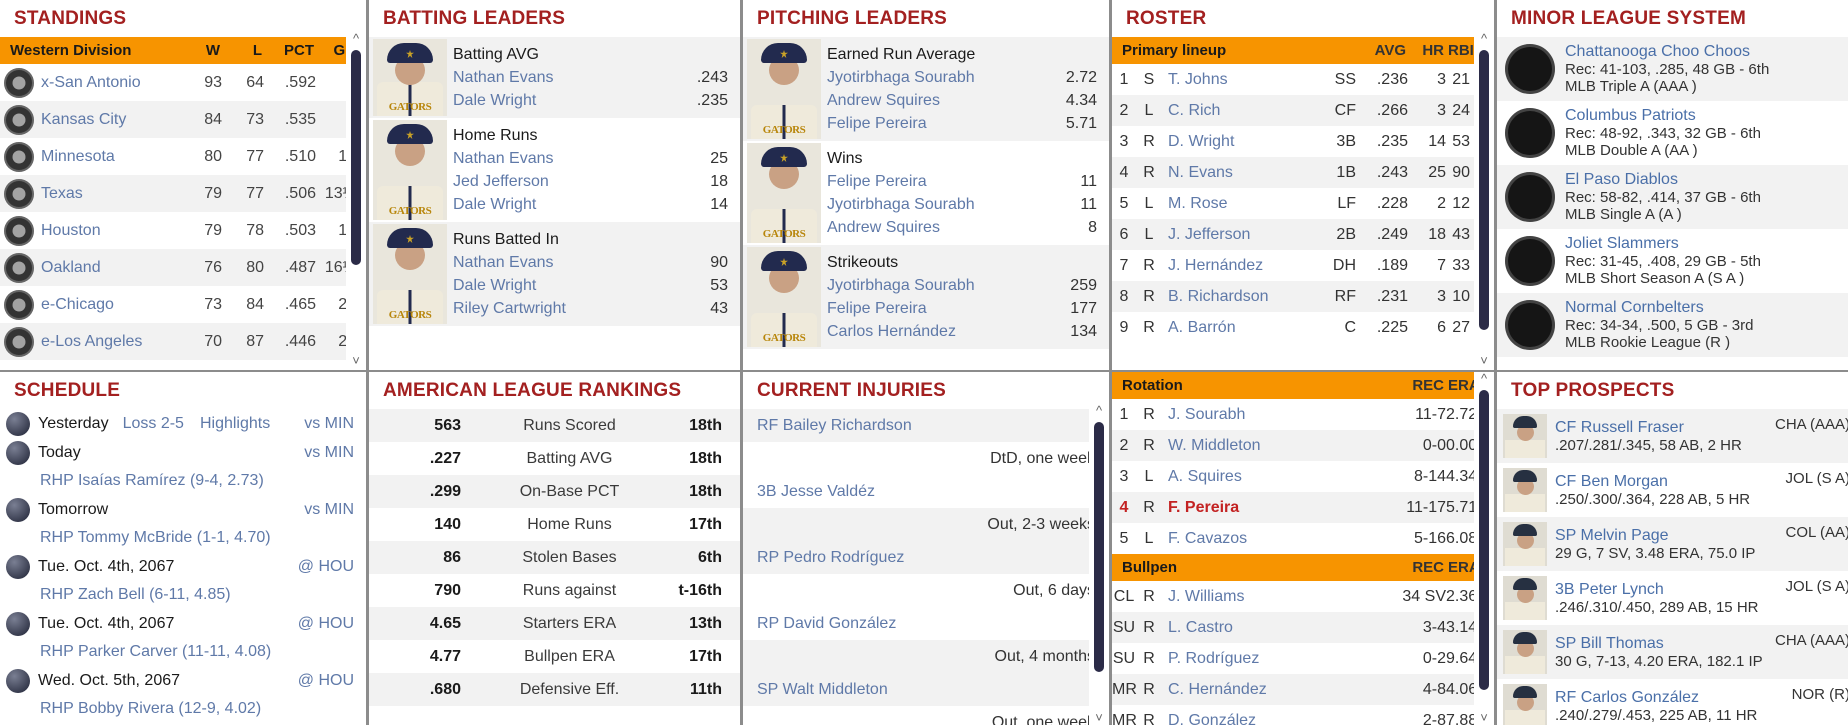 This screenshot has width=1848, height=725. I want to click on prospect-name: SP Melvin Page, so click(1612, 535).